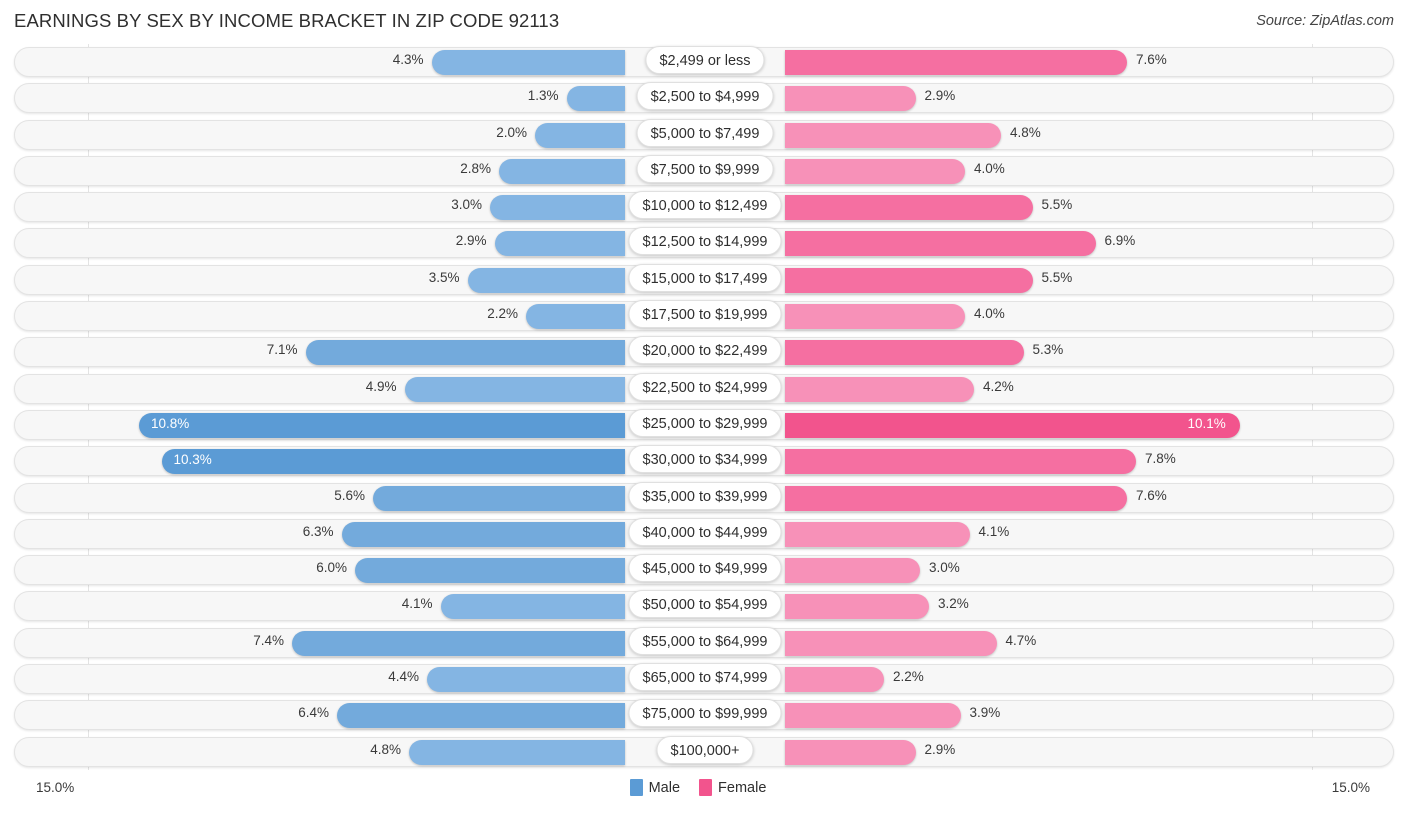 The image size is (1406, 813). I want to click on value-label-female: 7.8%, so click(1160, 459).